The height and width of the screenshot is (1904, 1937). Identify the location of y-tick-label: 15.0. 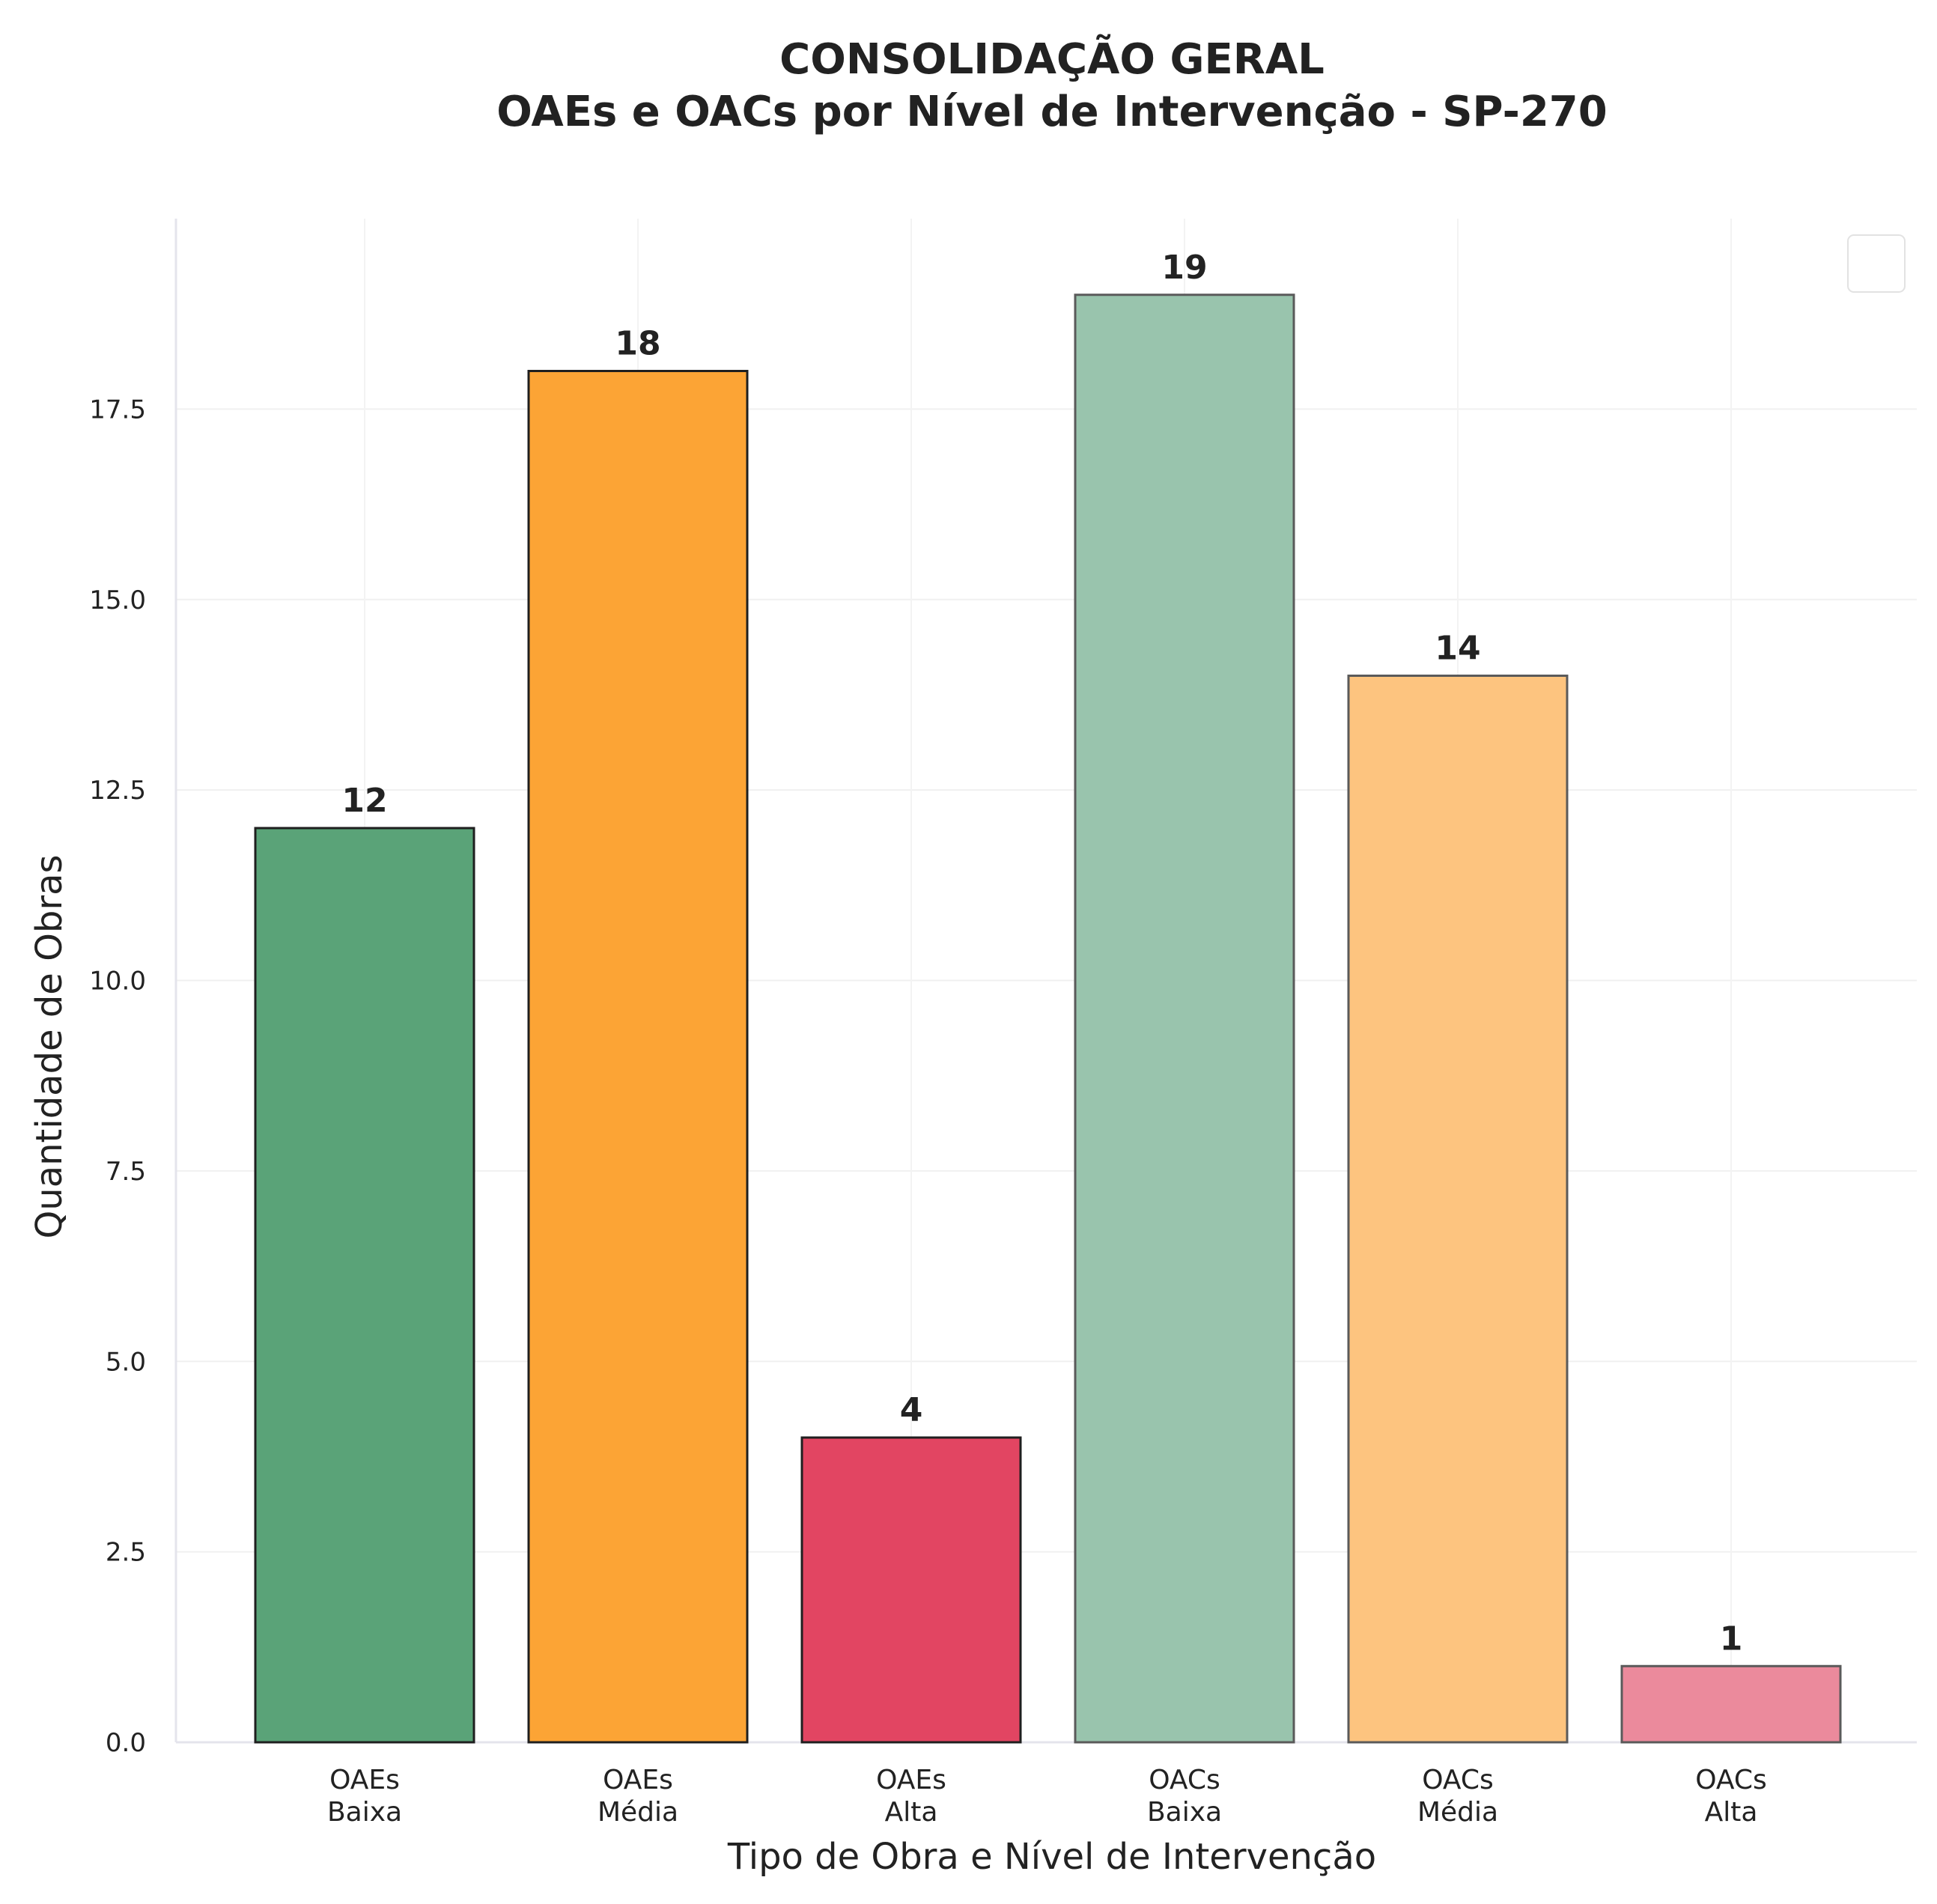
(118, 600).